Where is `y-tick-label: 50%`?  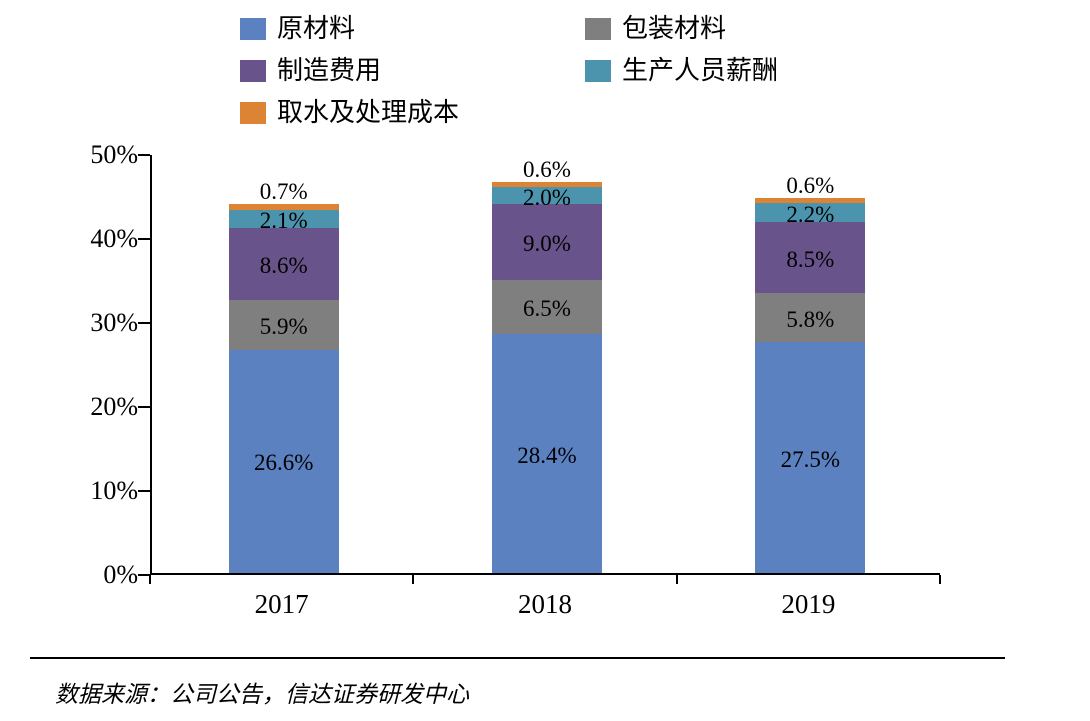 y-tick-label: 50% is located at coordinates (114, 154).